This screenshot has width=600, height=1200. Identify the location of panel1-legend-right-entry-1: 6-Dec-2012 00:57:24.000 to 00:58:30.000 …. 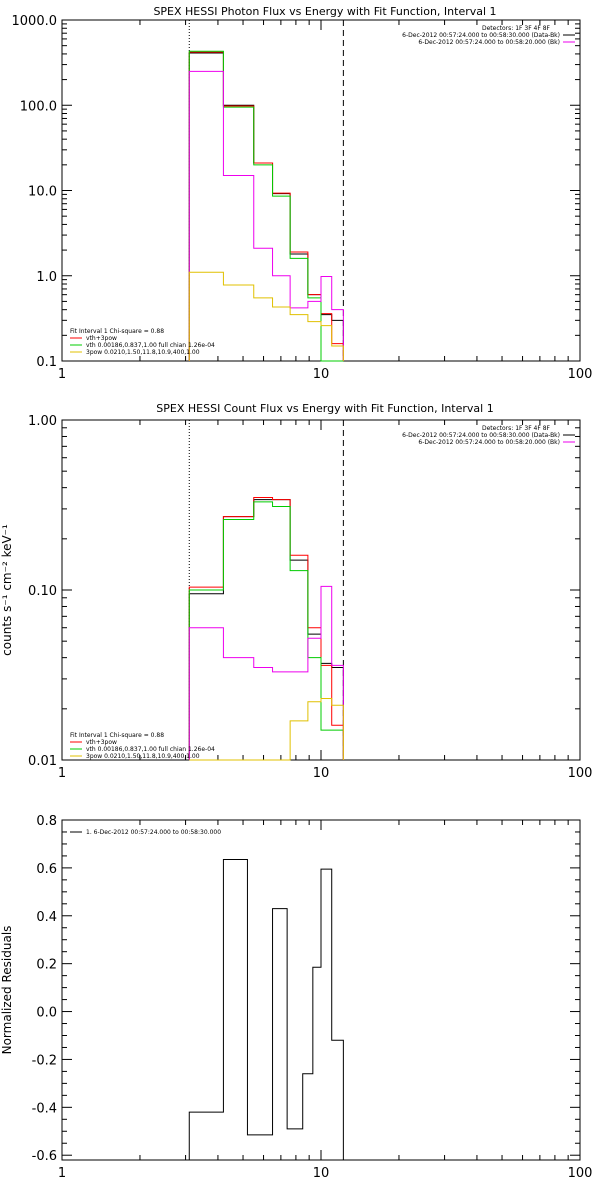
(481, 35).